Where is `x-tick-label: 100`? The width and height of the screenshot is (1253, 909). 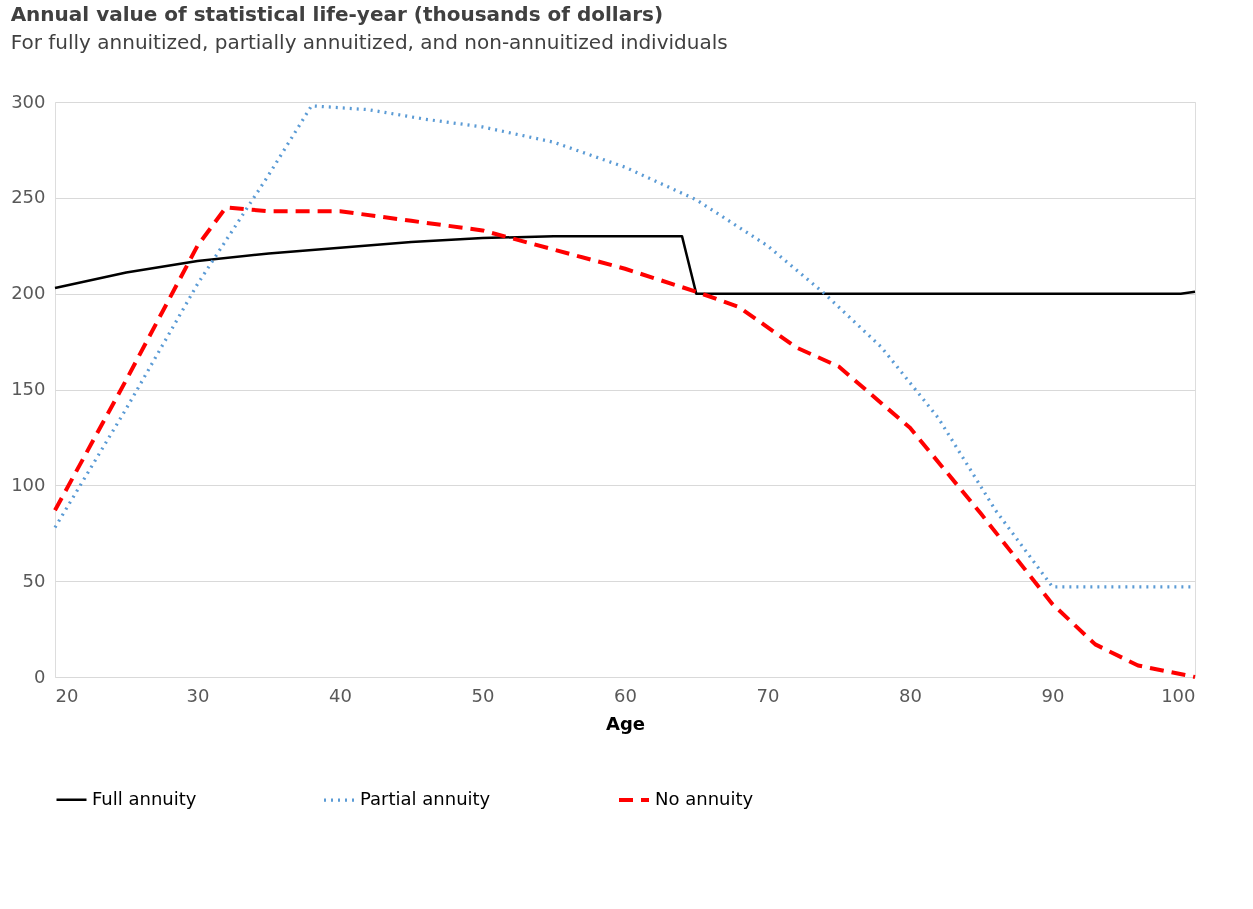 x-tick-label: 100 is located at coordinates (1178, 695).